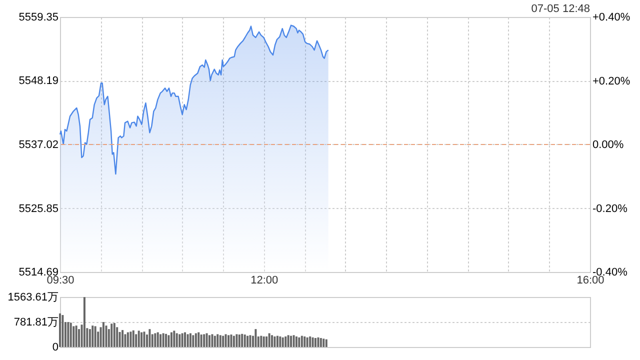 The width and height of the screenshot is (640, 360). Describe the element at coordinates (608, 145) in the screenshot. I see `y2-tick-label: 0.00%` at that location.